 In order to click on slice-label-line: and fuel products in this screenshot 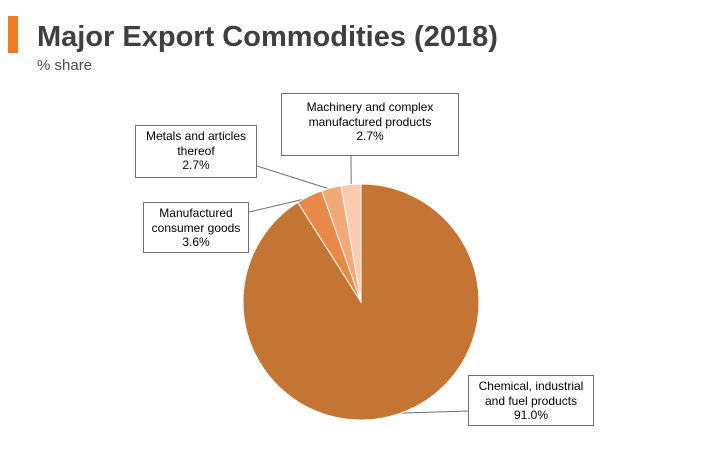, I will do `click(531, 400)`.